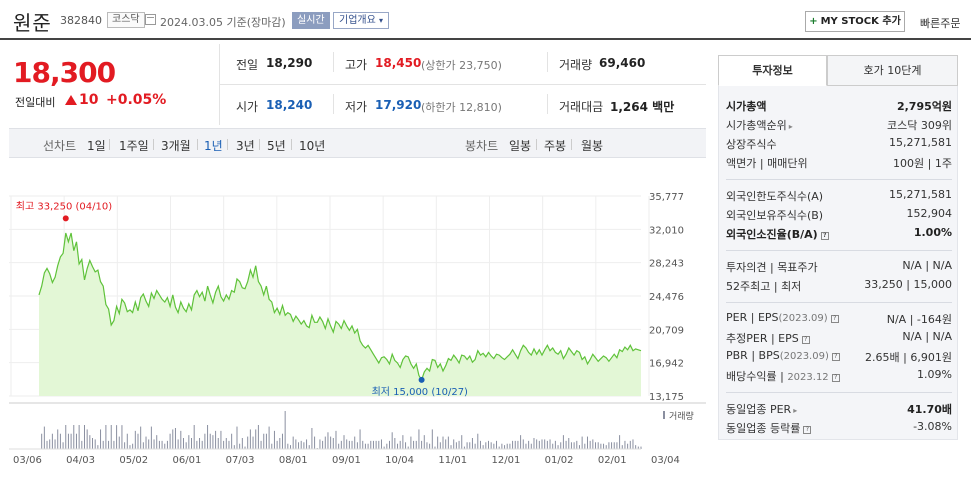  What do you see at coordinates (908, 357) in the screenshot?
I see `pbr-value: 2.65배 | 6,901원` at bounding box center [908, 357].